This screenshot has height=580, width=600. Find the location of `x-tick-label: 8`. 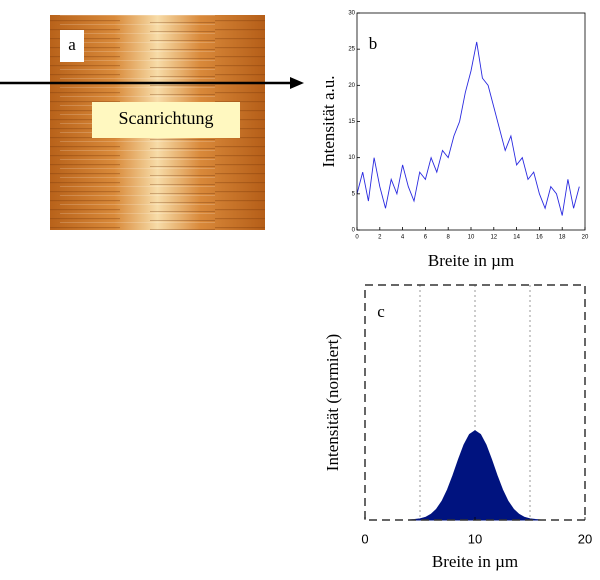

x-tick-label: 8 is located at coordinates (449, 238).